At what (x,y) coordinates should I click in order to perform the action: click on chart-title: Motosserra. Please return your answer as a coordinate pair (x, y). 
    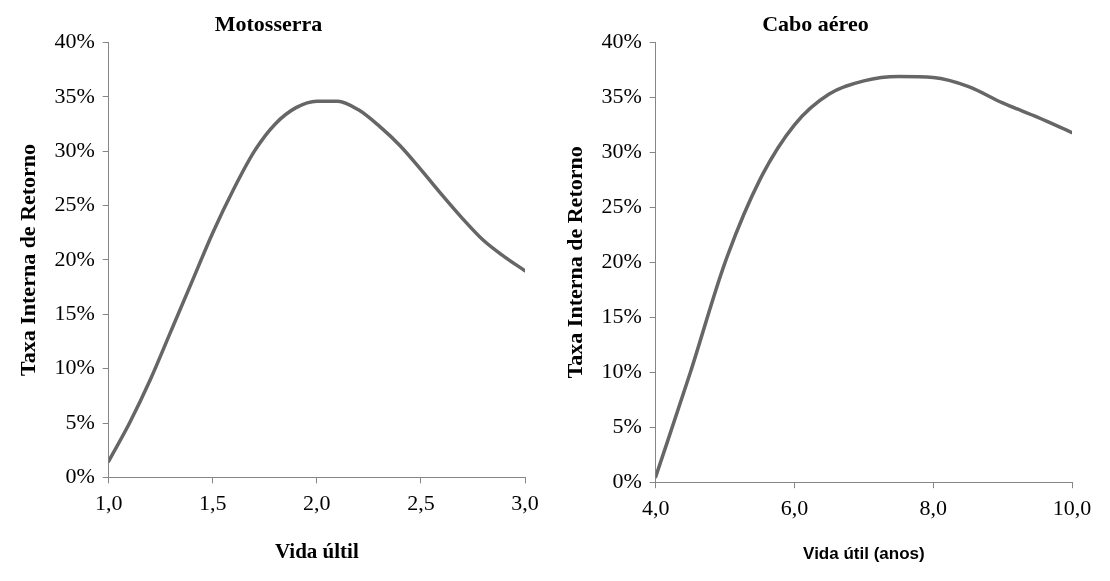
    Looking at the image, I should click on (268, 23).